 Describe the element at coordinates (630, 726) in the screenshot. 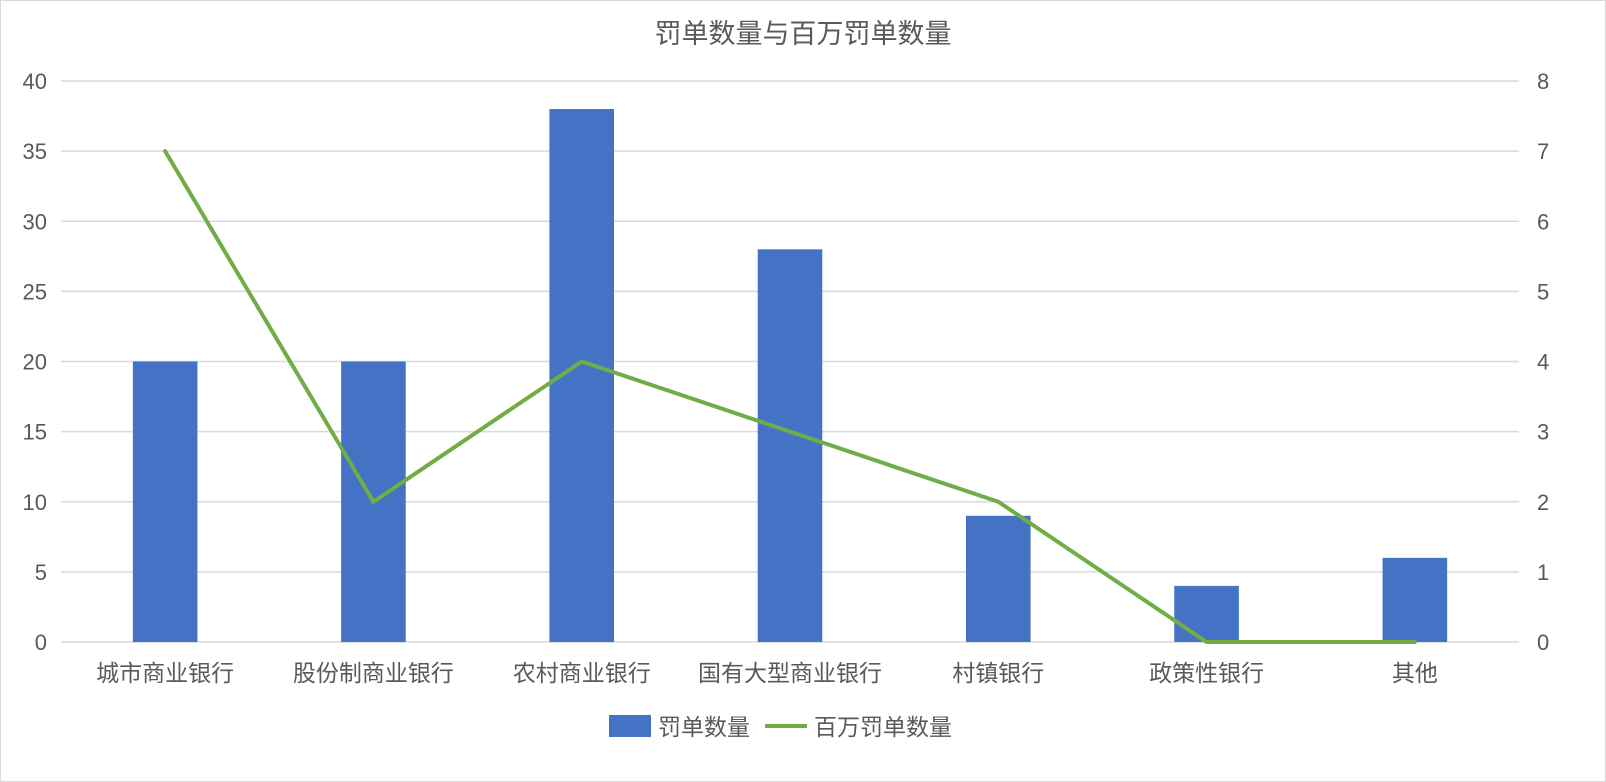

I see `legend-bar-swatch` at that location.